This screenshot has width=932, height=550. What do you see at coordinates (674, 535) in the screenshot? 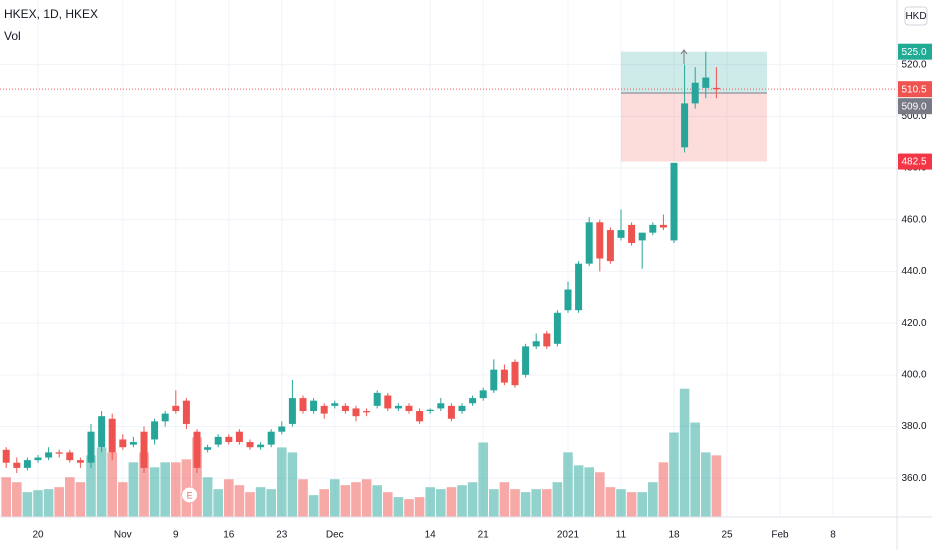
I see `x-tick-label: 18` at bounding box center [674, 535].